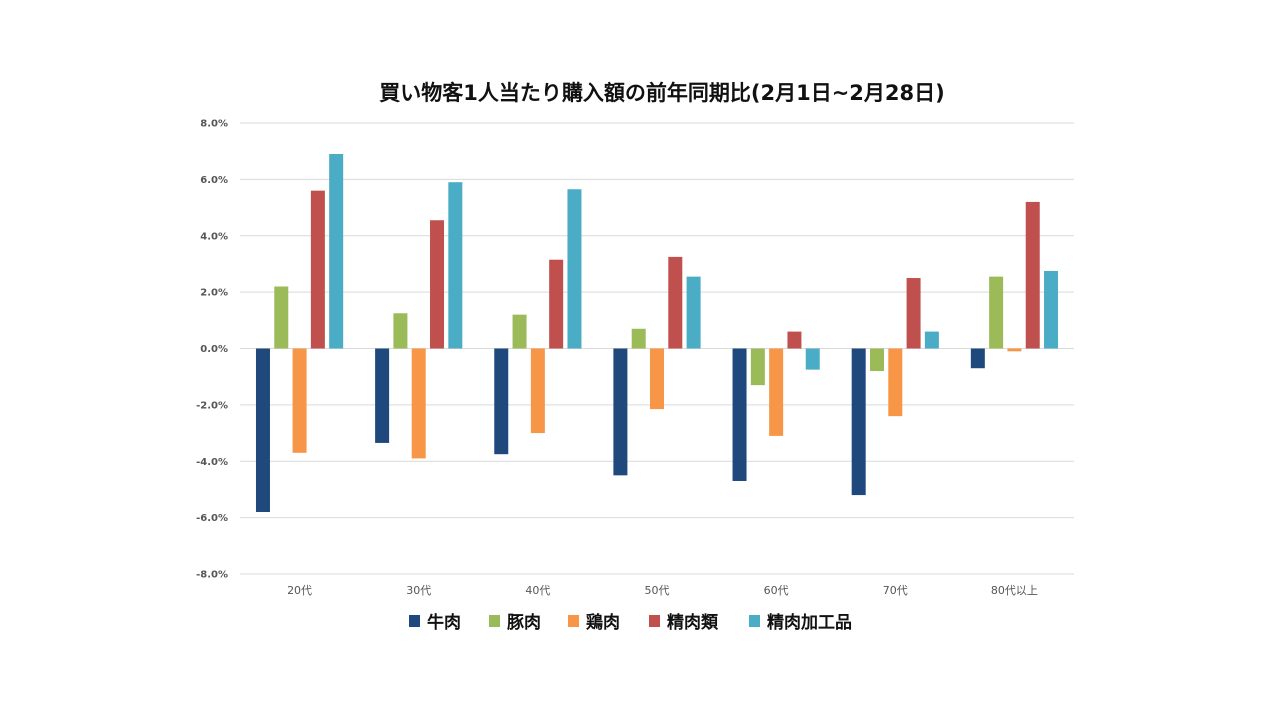 The width and height of the screenshot is (1280, 720). What do you see at coordinates (1032, 275) in the screenshot?
I see `bar-精肉類-80代以上` at bounding box center [1032, 275].